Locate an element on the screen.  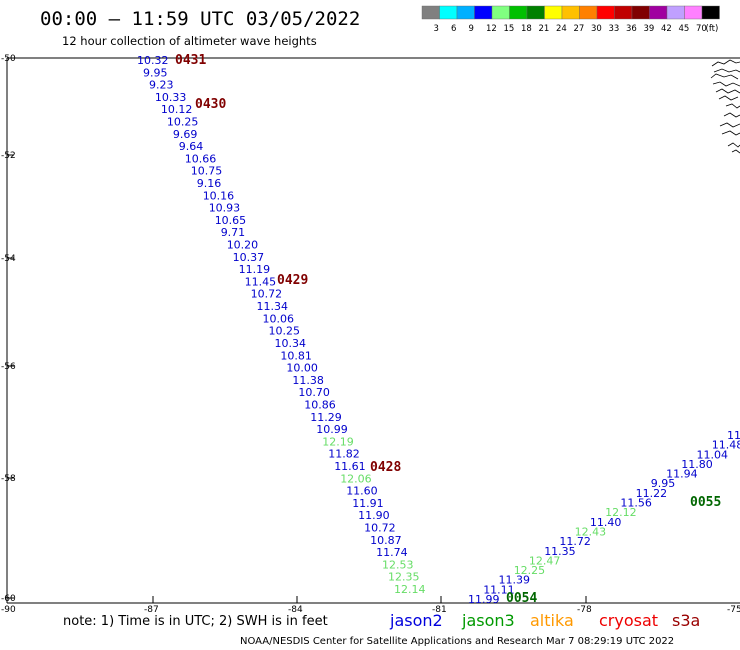
wave-height-label: 12.12 is located at coordinates (621, 512).